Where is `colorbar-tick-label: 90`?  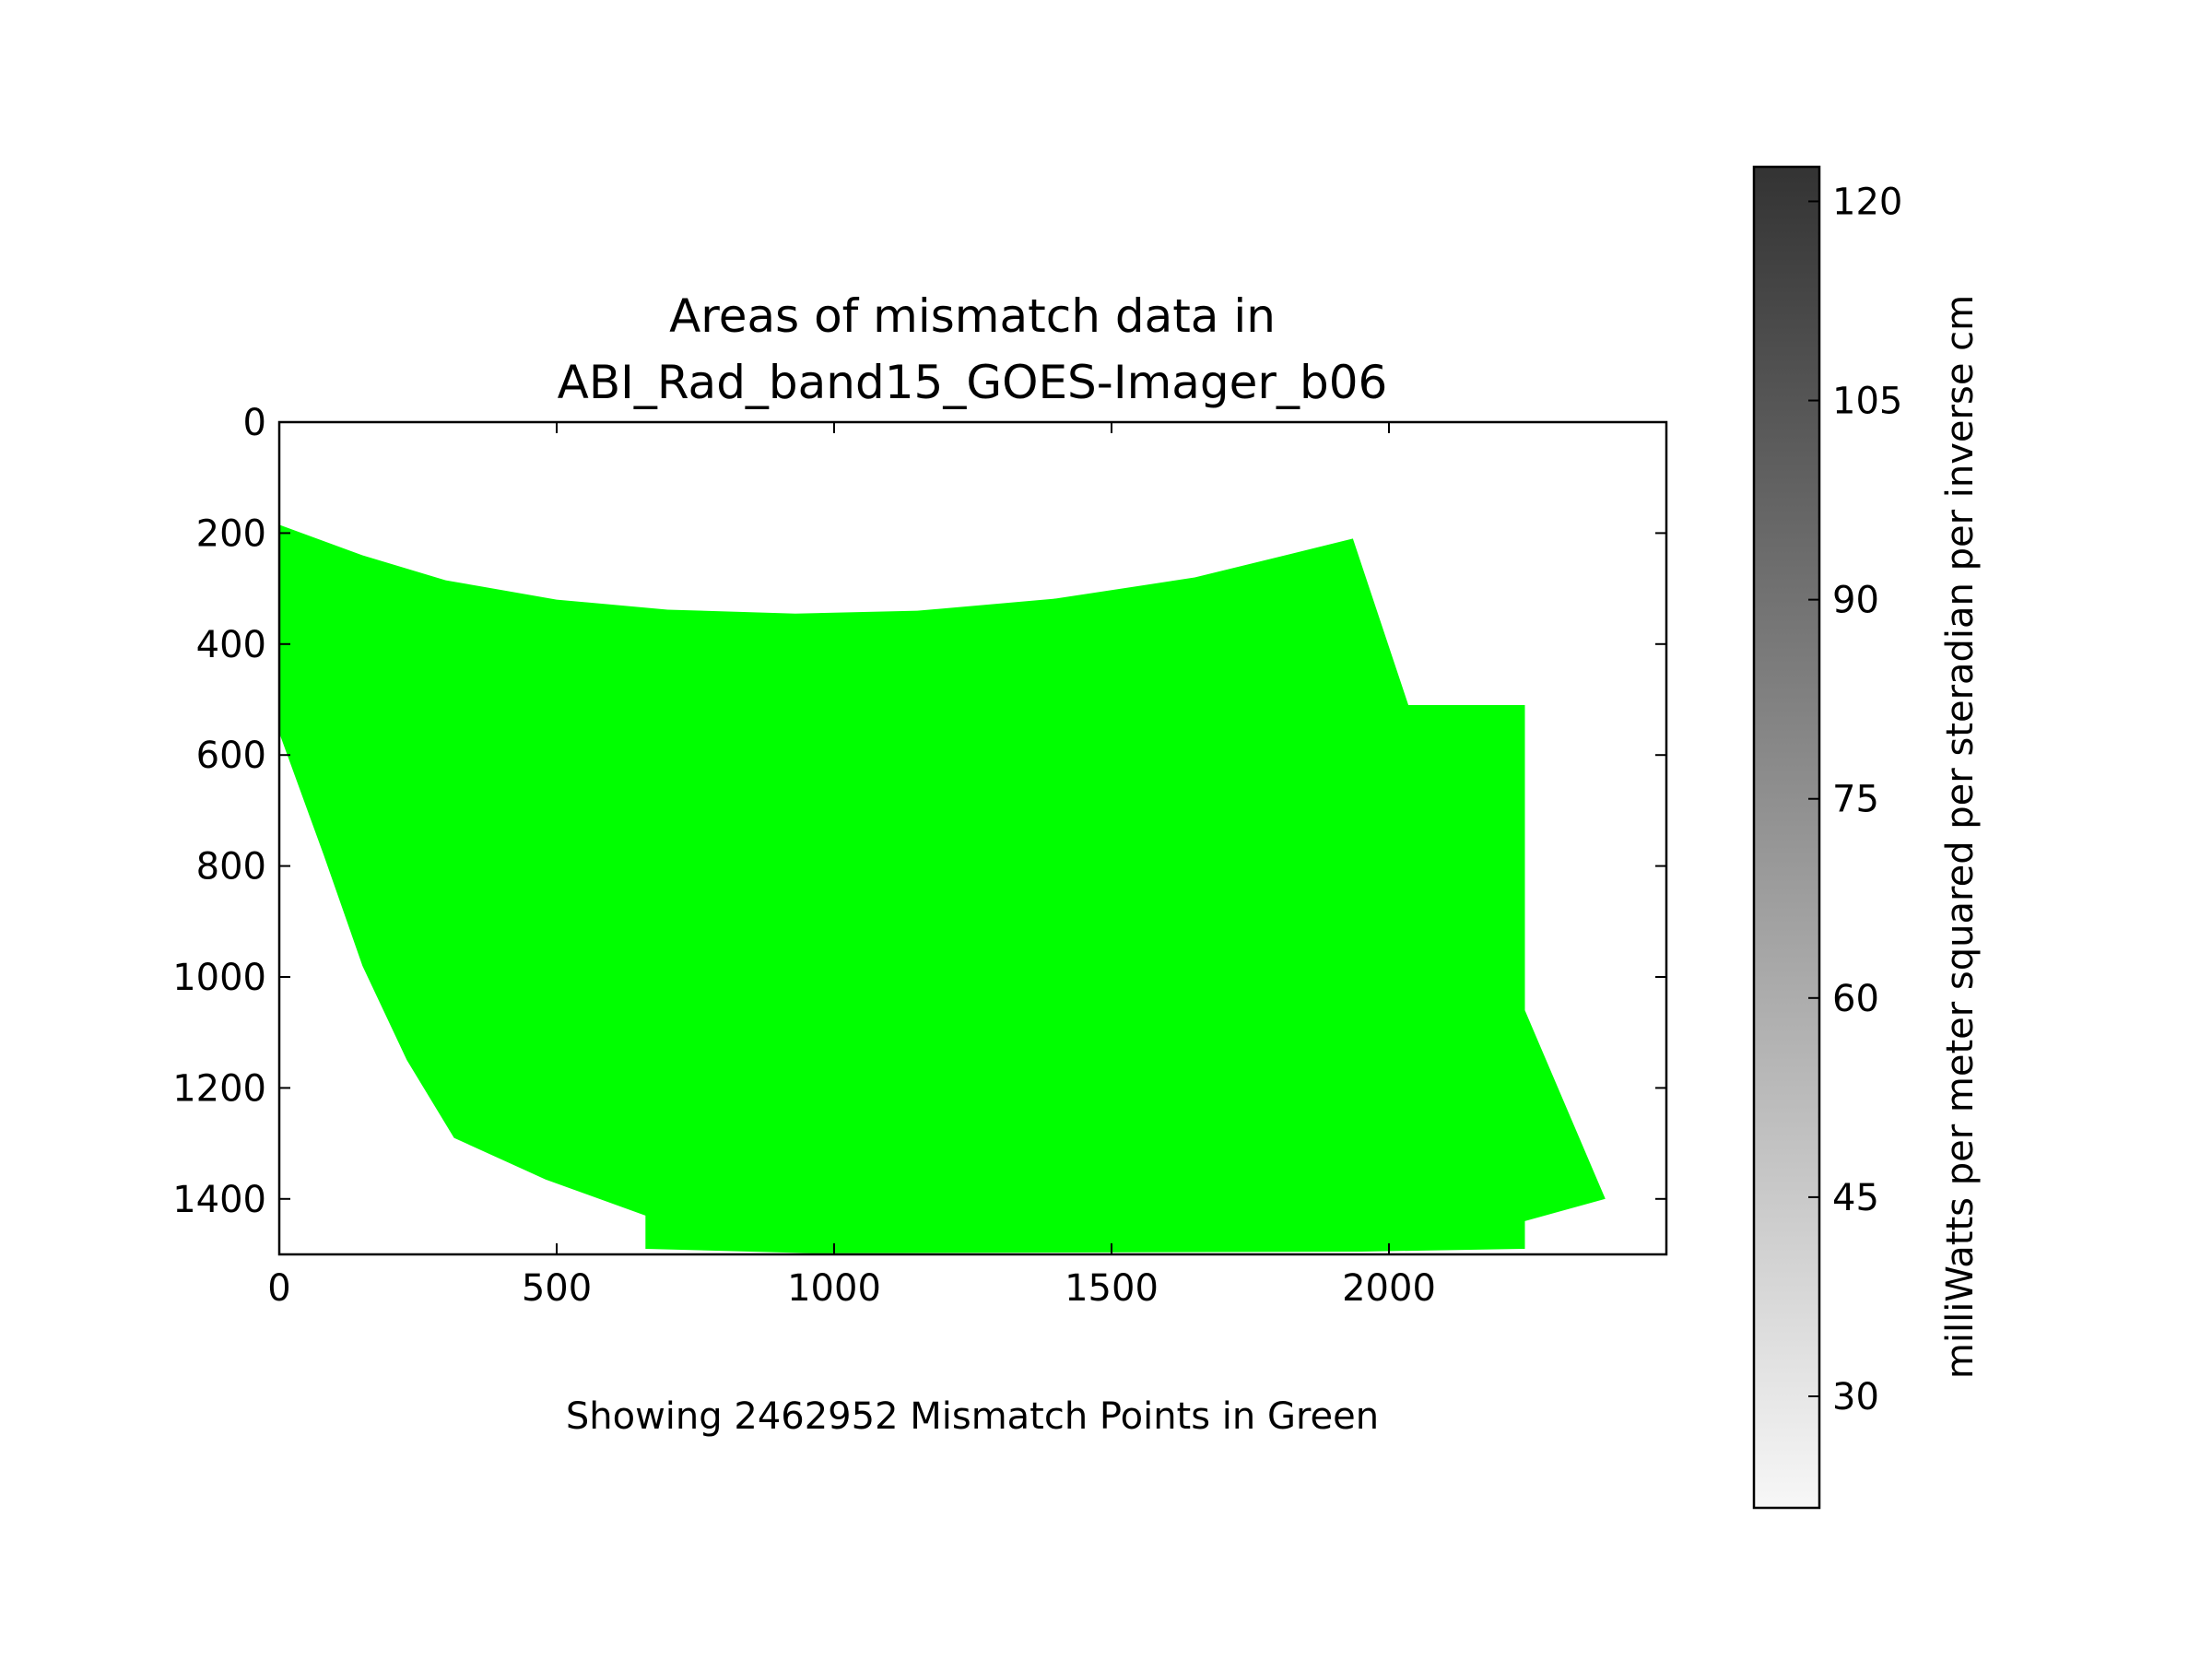 colorbar-tick-label: 90 is located at coordinates (1855, 601).